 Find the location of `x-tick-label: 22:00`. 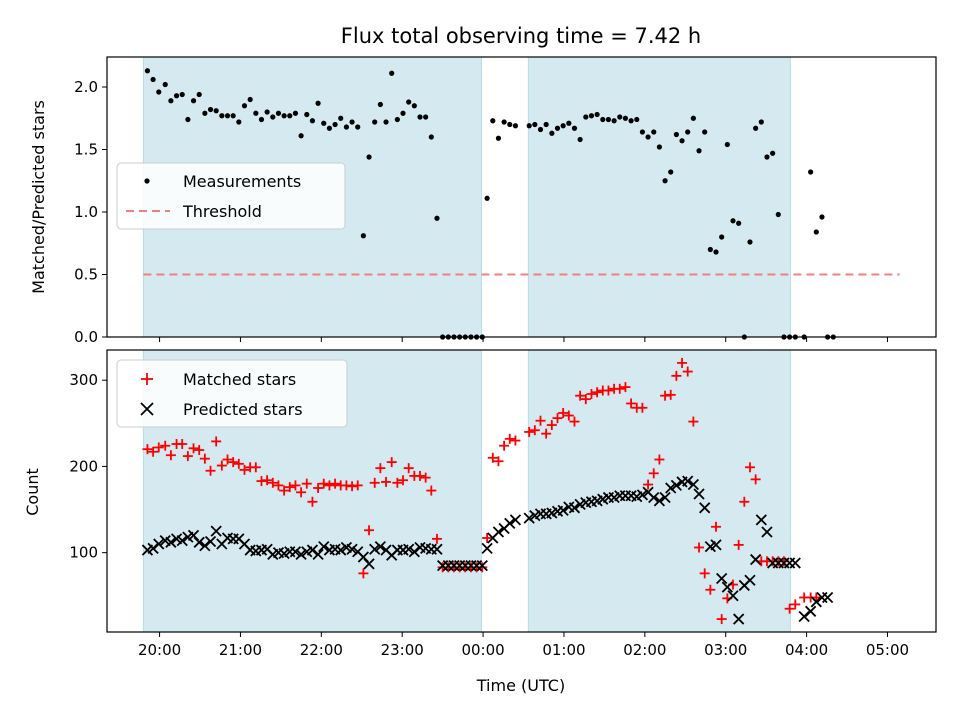

x-tick-label: 22:00 is located at coordinates (321, 650).